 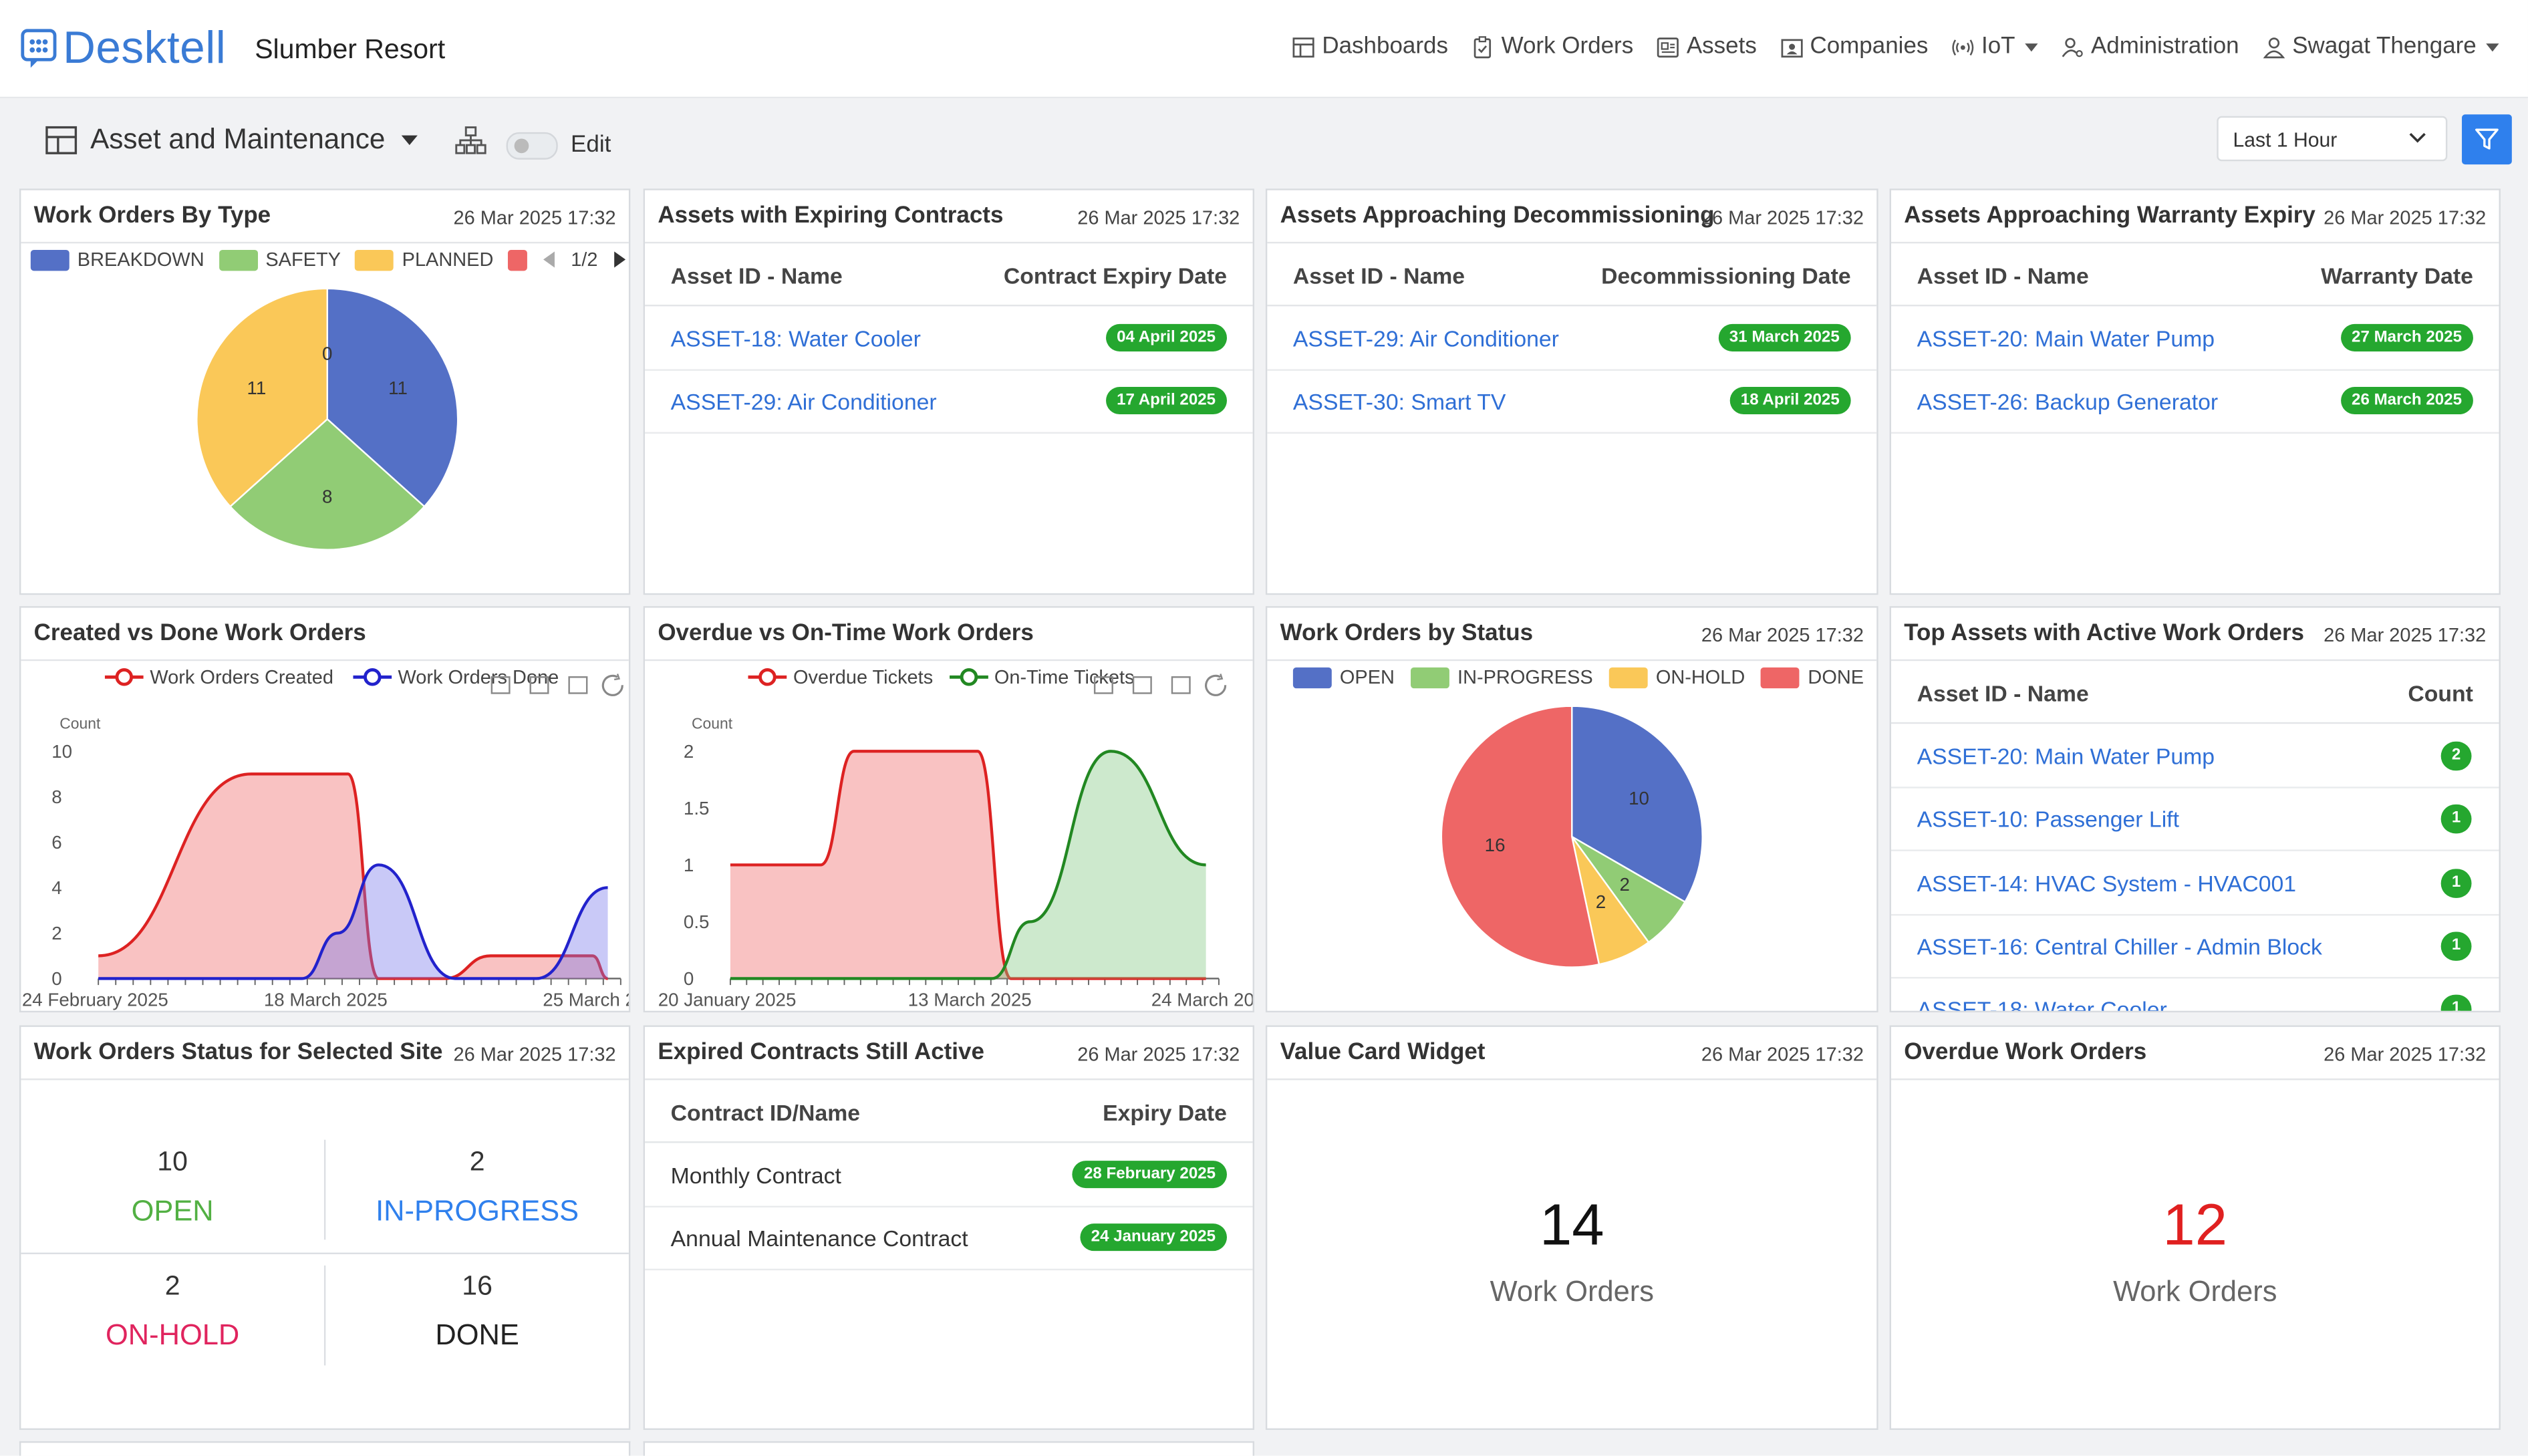 What do you see at coordinates (56, 978) in the screenshot?
I see `y-tick-label: 0` at bounding box center [56, 978].